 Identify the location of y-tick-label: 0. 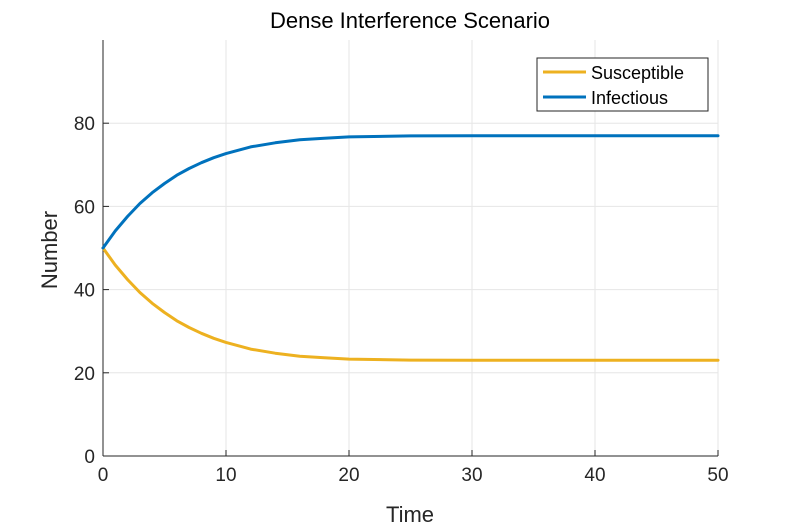
(89, 457).